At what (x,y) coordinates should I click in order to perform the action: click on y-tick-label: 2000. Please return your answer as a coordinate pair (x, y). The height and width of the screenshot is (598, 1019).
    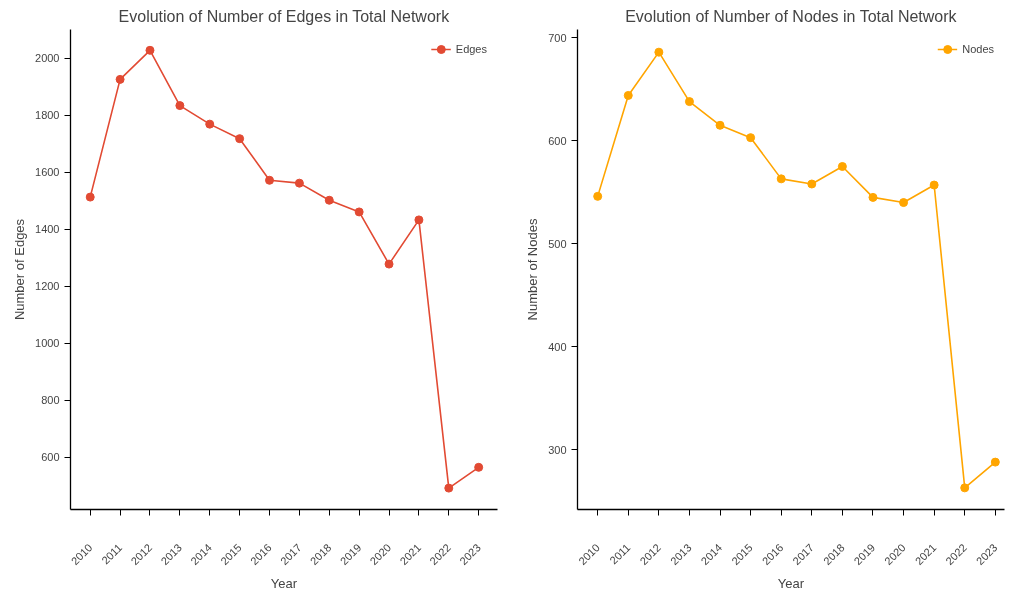
    Looking at the image, I should click on (47, 58).